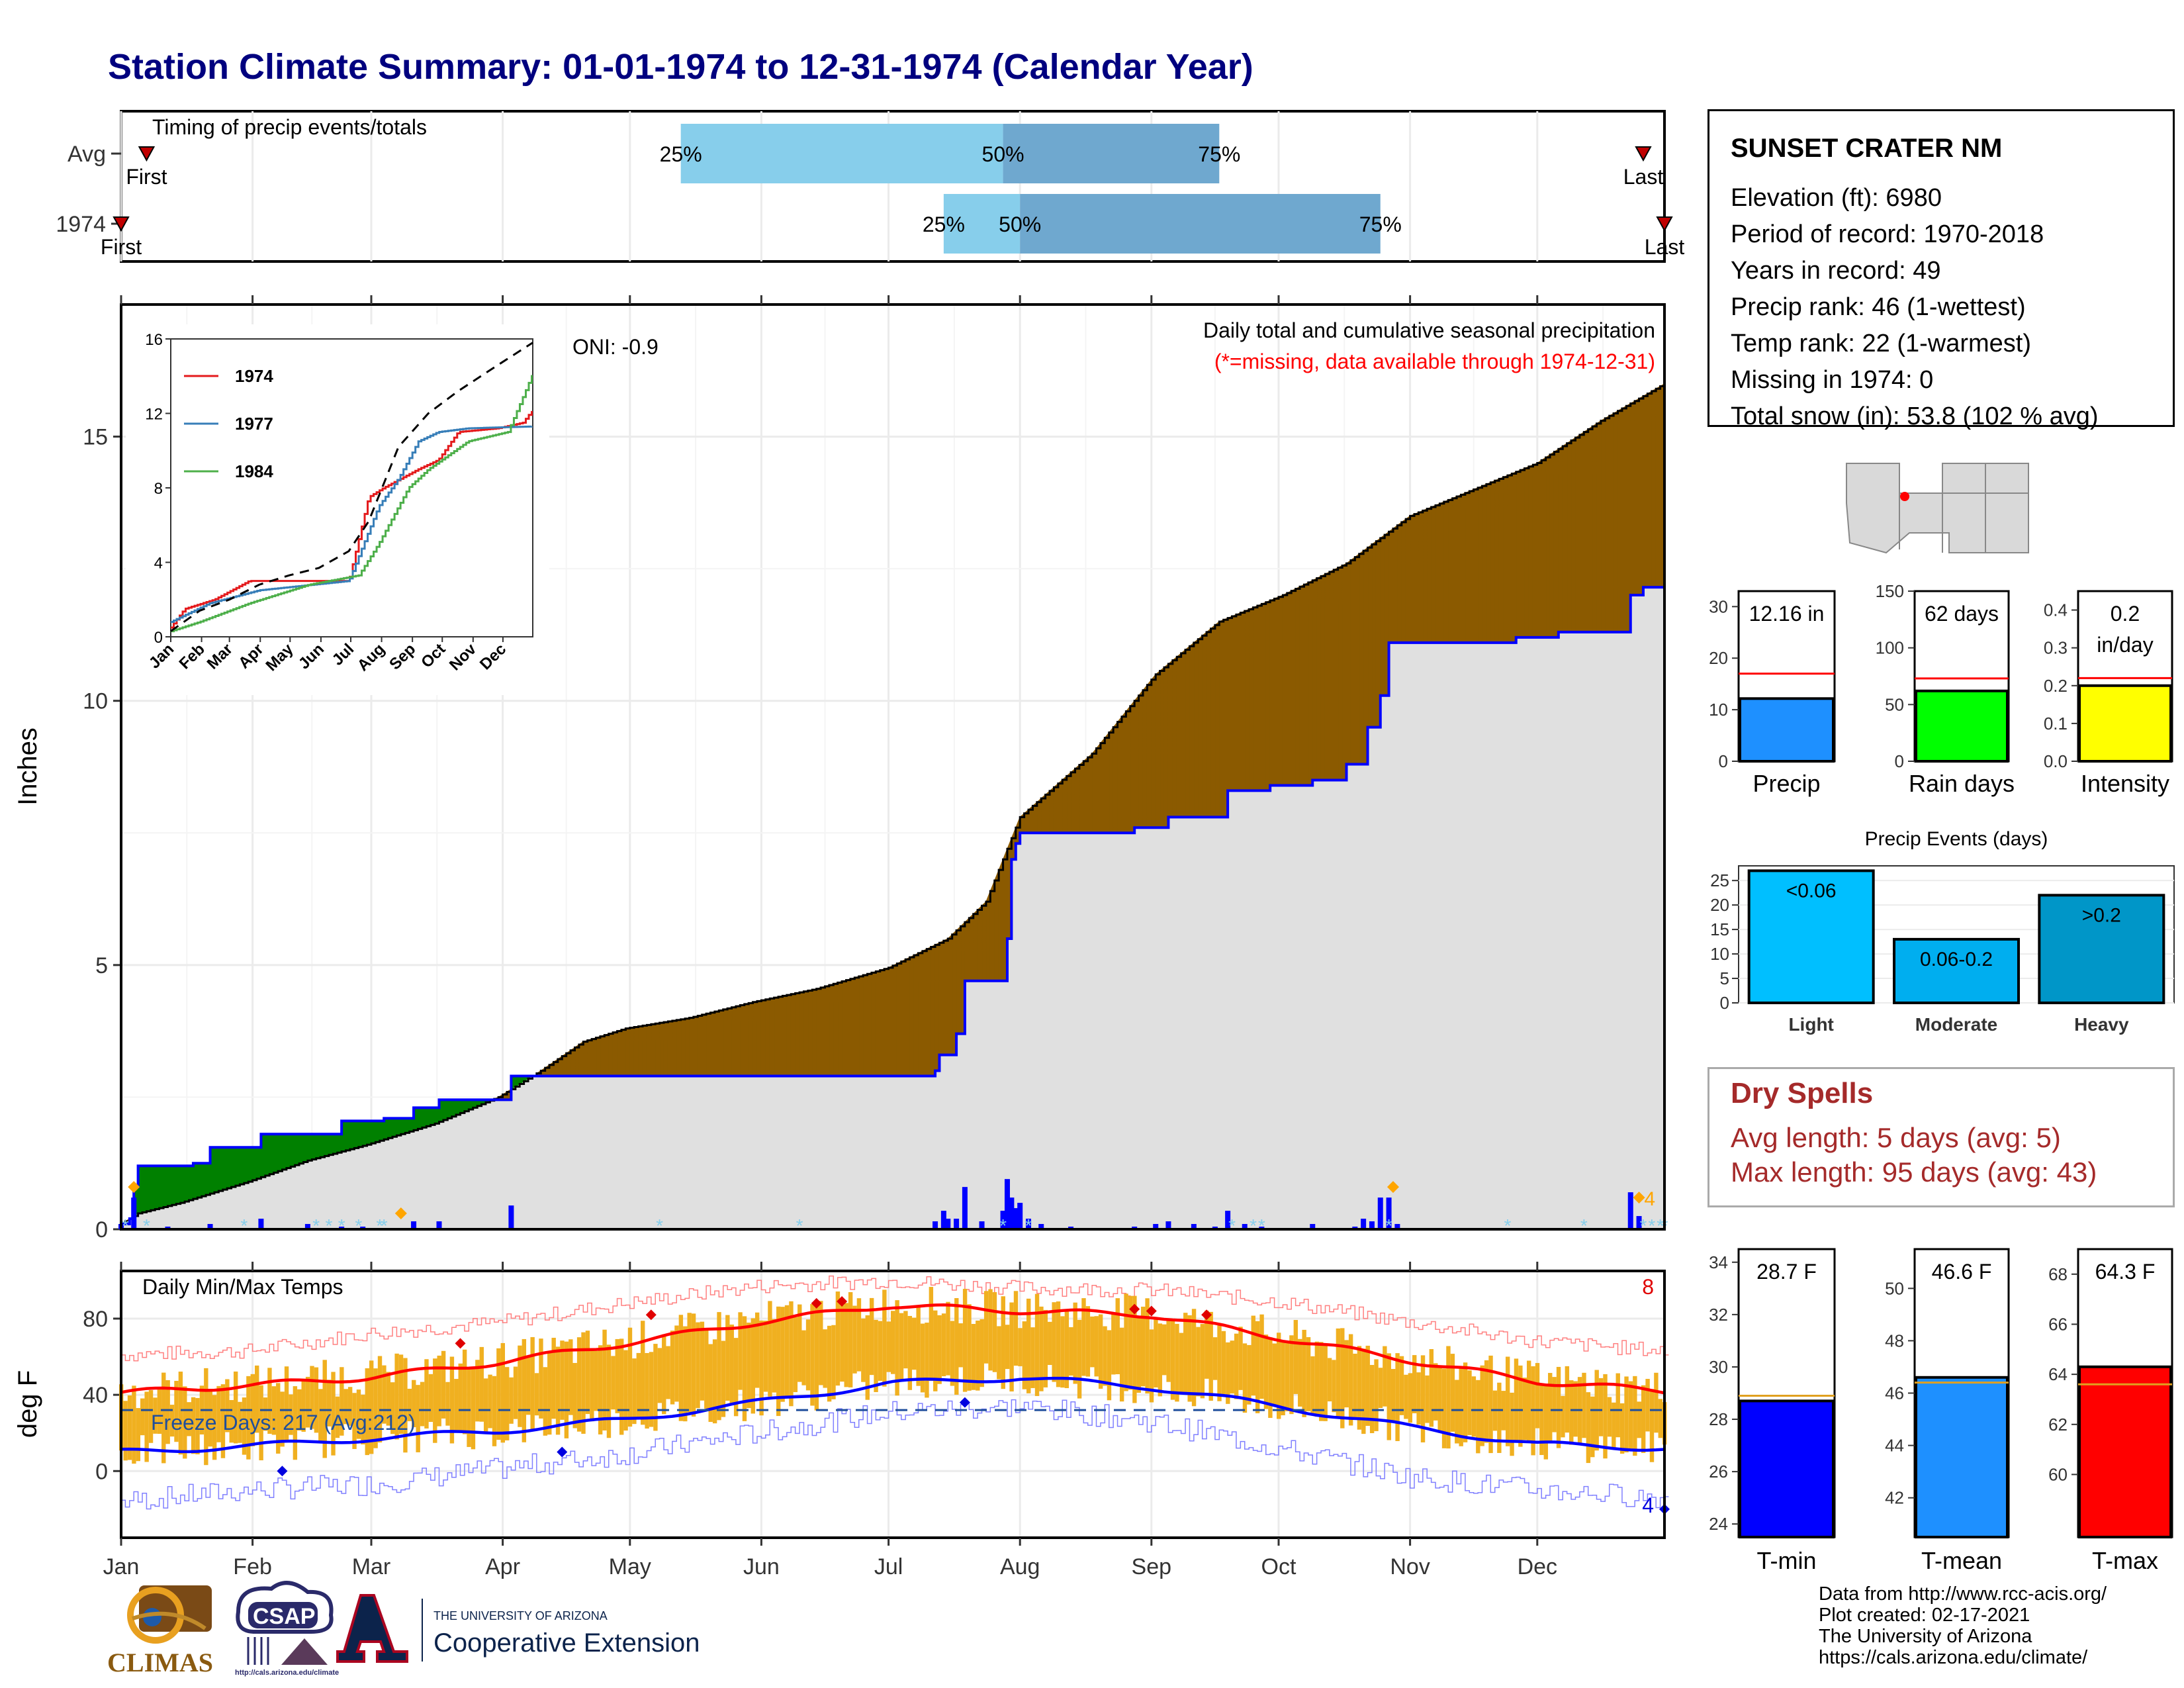  Describe the element at coordinates (1724, 1003) in the screenshot. I see `events-ytick-label: 0` at that location.